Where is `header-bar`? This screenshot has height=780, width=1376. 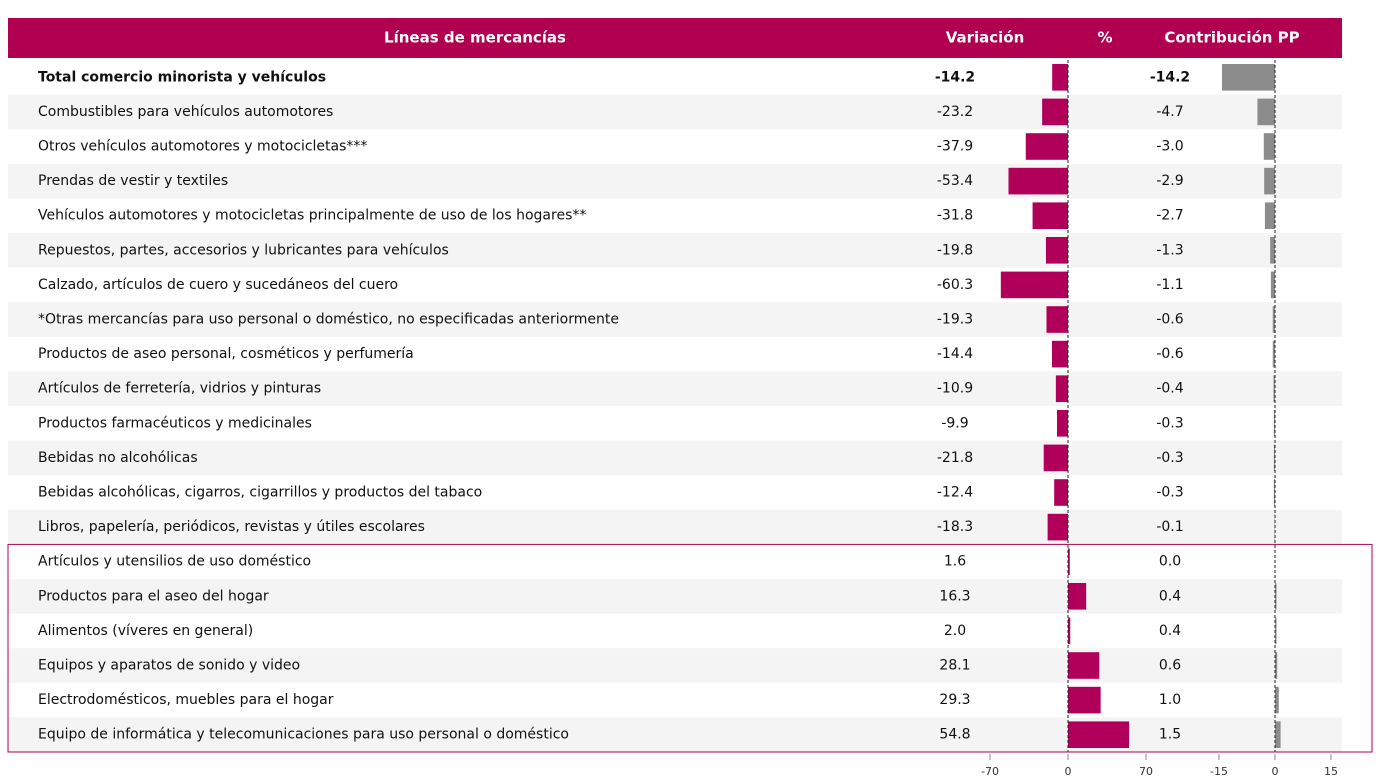
header-bar is located at coordinates (675, 38).